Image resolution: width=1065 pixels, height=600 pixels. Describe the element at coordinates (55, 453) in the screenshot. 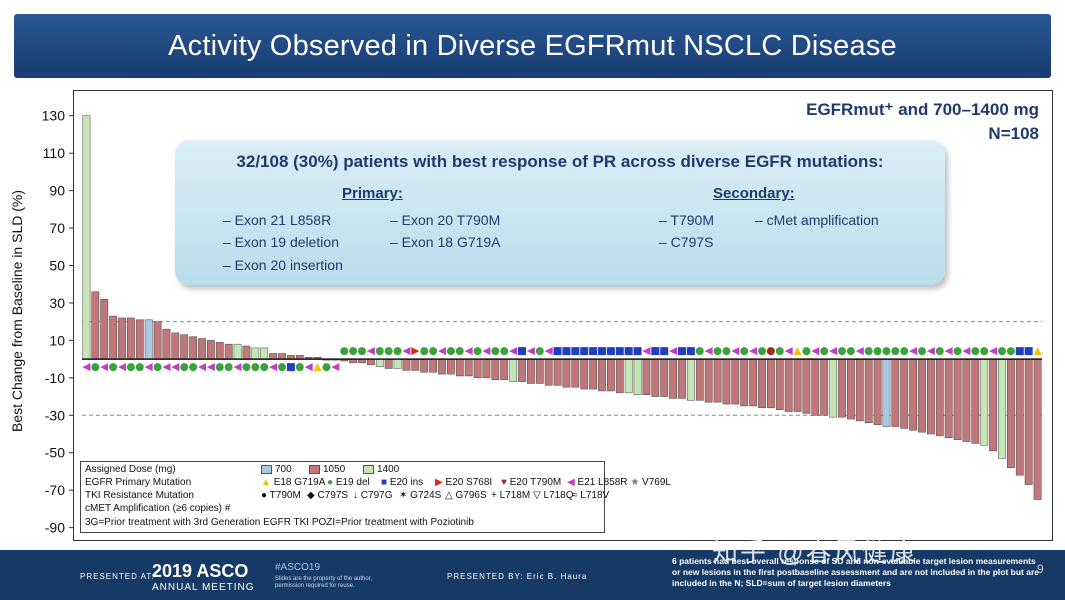

I see `y-tick-label: -50` at that location.